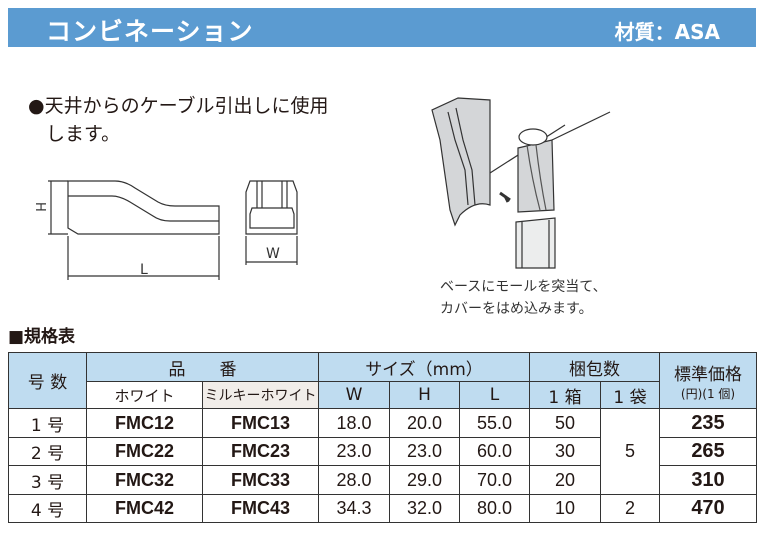  I want to click on material-label: 材質：ASA, so click(667, 32).